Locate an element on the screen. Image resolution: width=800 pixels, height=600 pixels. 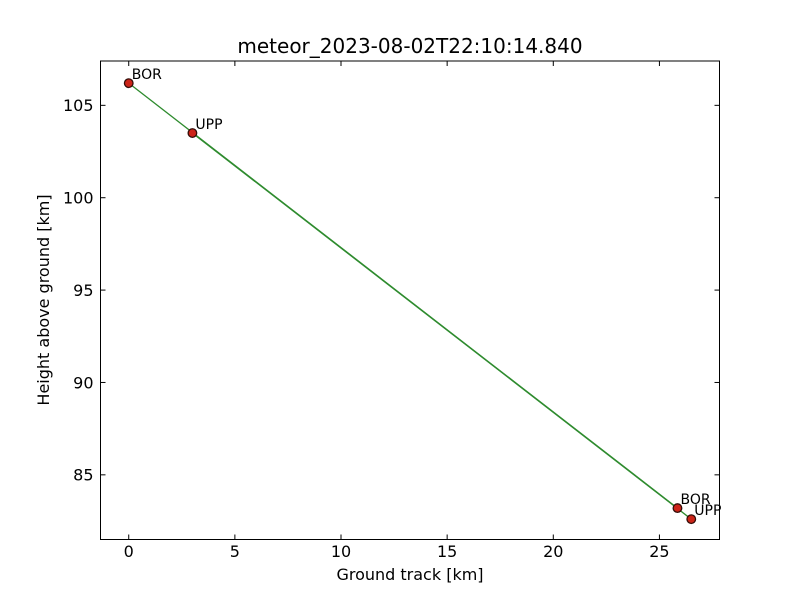
x-tick-label: 10 is located at coordinates (341, 551).